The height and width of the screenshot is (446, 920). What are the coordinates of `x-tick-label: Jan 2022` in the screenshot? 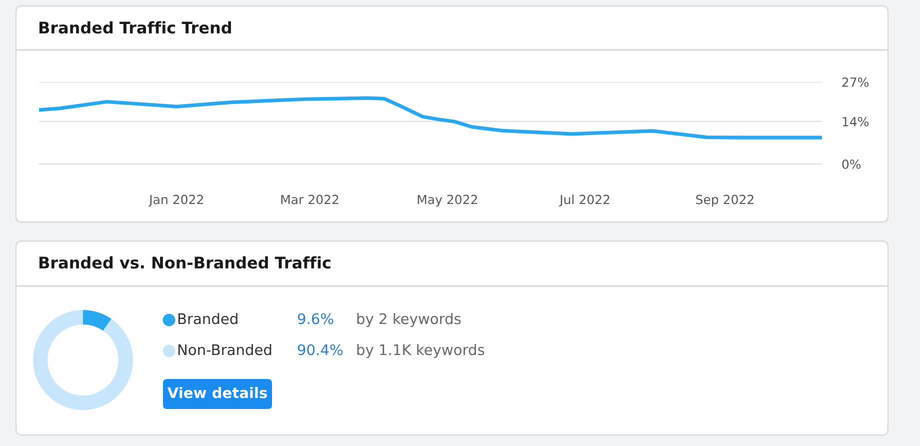 It's located at (175, 200).